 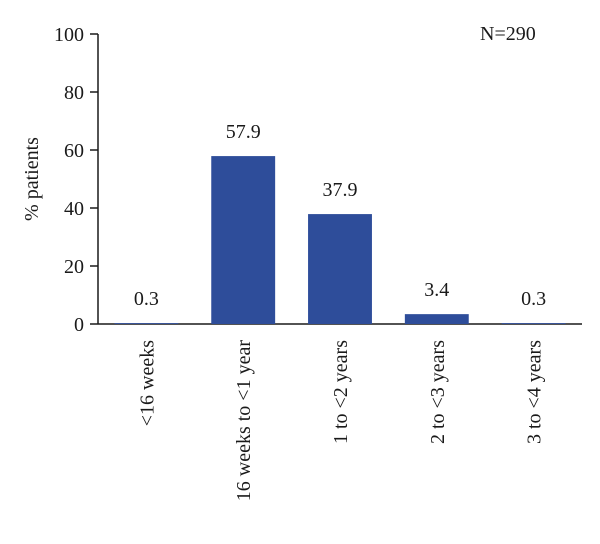 I want to click on y-tick-label: 40, so click(x=74, y=209).